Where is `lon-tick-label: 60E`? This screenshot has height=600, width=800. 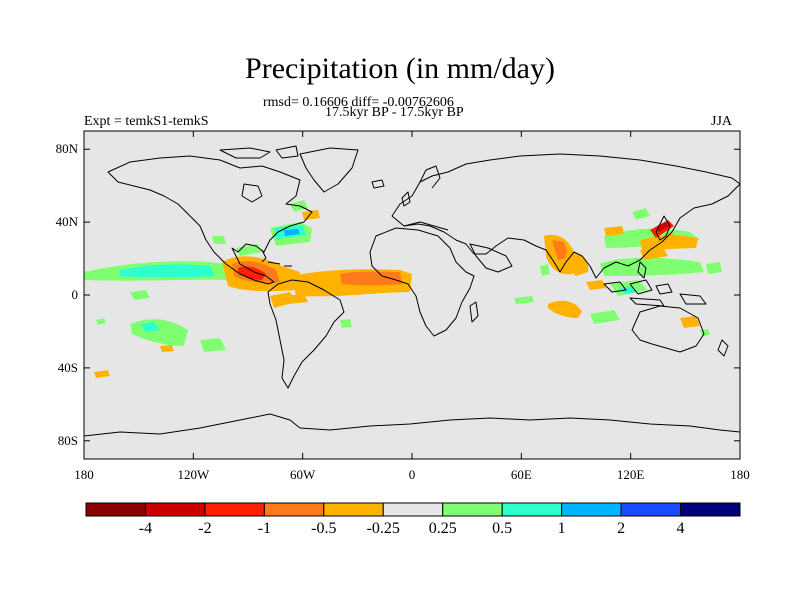
lon-tick-label: 60E is located at coordinates (521, 474).